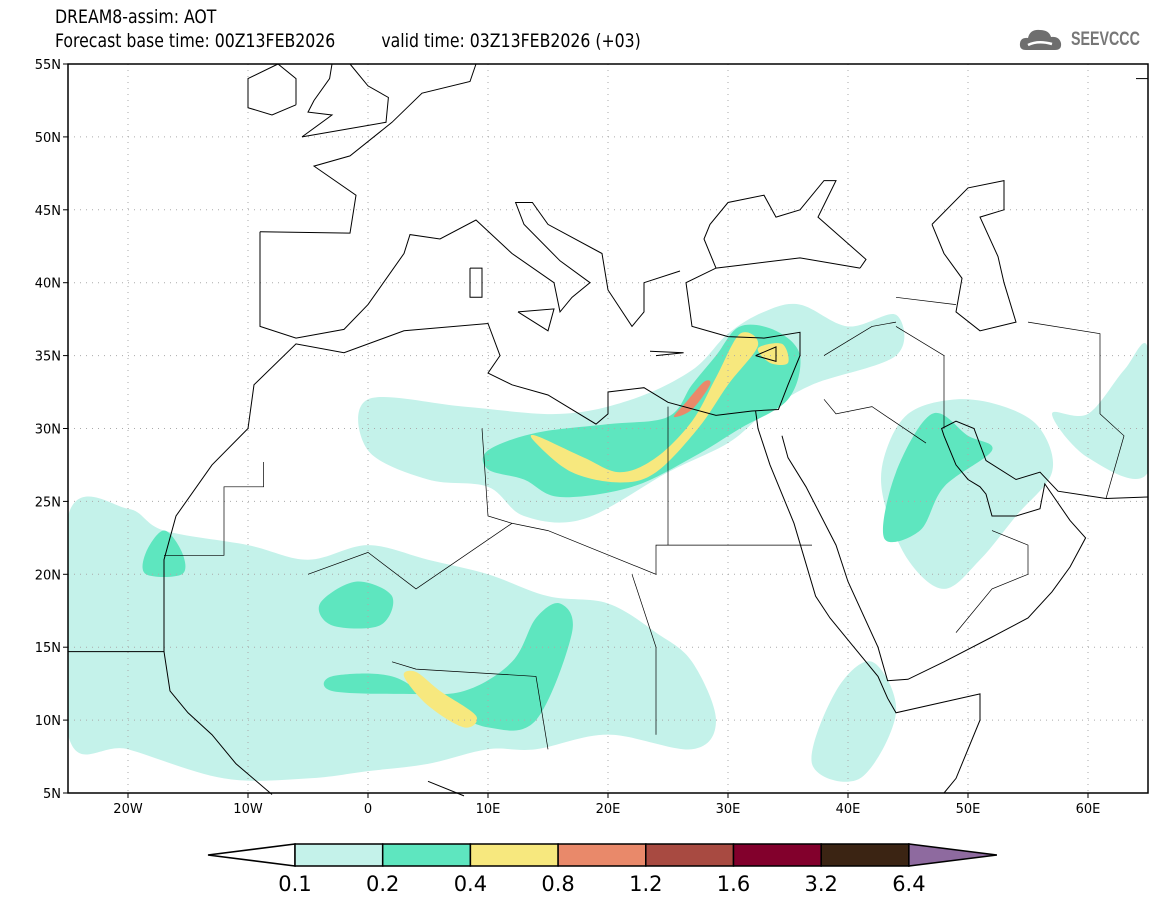 The width and height of the screenshot is (1165, 905). What do you see at coordinates (1105, 39) in the screenshot?
I see `logo-text: SEEVCCC` at bounding box center [1105, 39].